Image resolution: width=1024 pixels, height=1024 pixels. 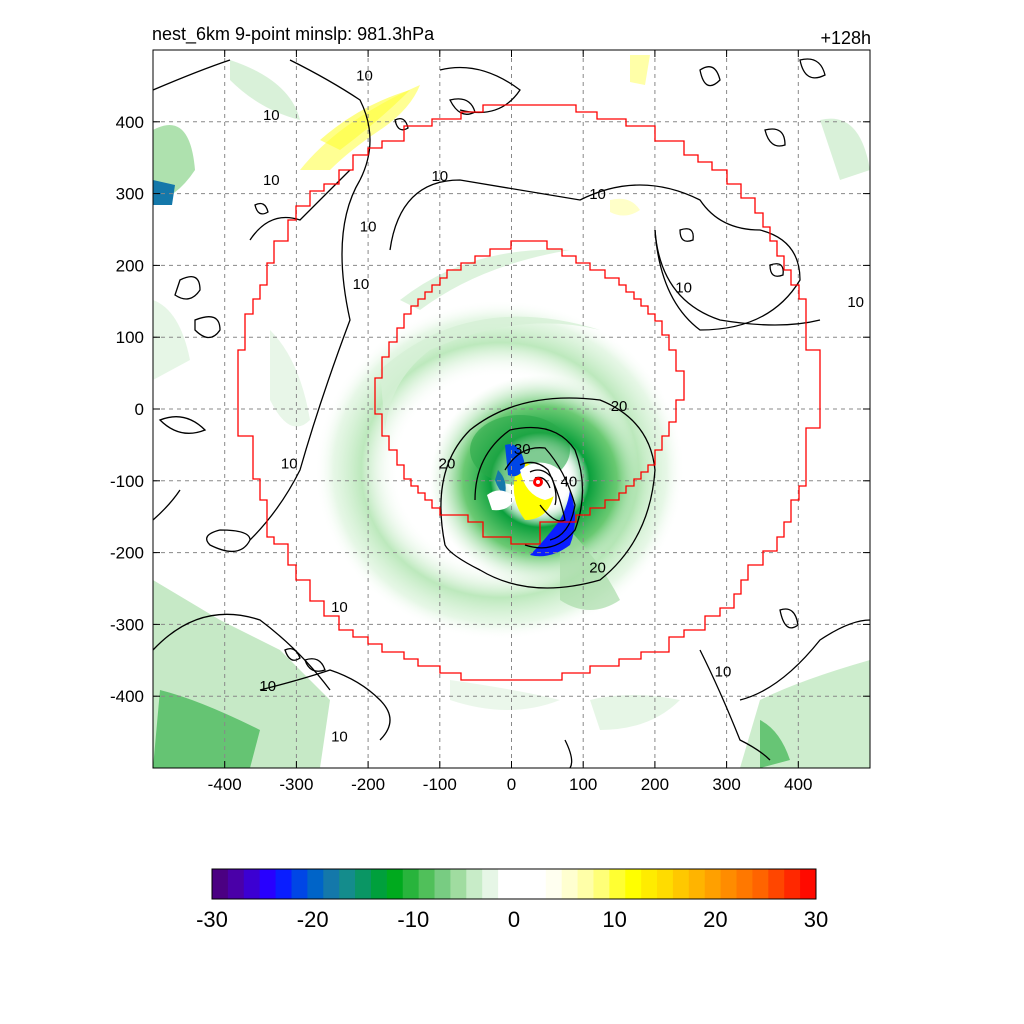 What do you see at coordinates (726, 784) in the screenshot?
I see `x-tick-label: 300` at bounding box center [726, 784].